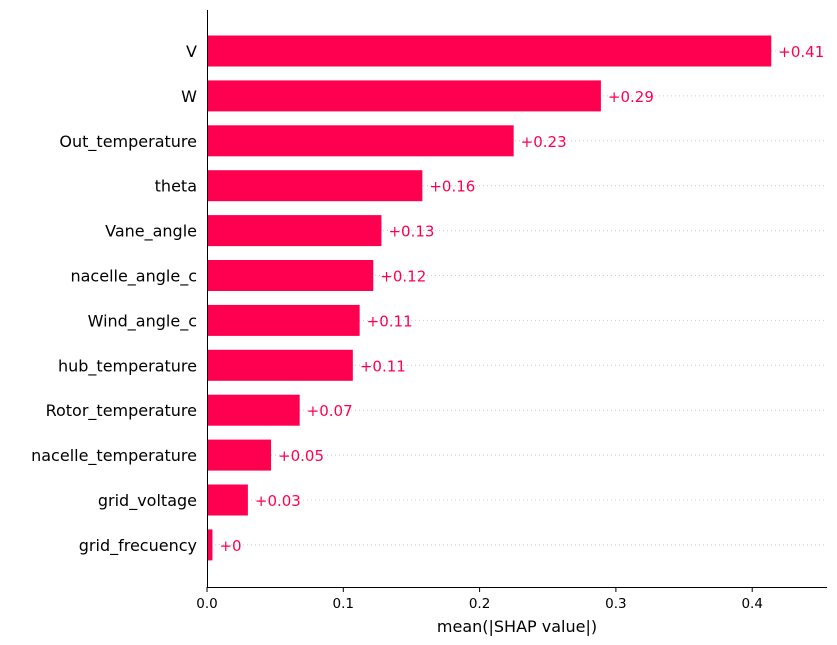 The image size is (837, 645). Describe the element at coordinates (147, 501) in the screenshot. I see `category-label: grid_voltage` at that location.